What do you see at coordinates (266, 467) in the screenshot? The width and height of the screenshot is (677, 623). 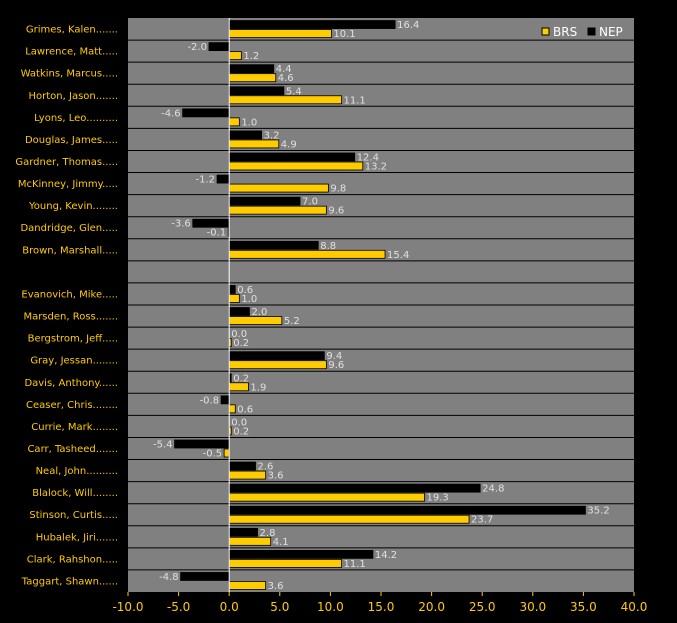 I see `value-label-nep: 2.6` at bounding box center [266, 467].